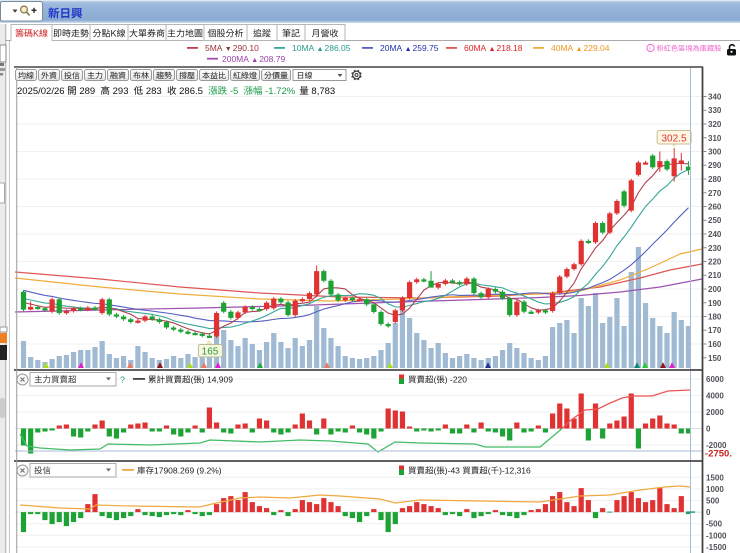 The width and height of the screenshot is (740, 553). Describe the element at coordinates (715, 477) in the screenshot. I see `svg-text: 1500` at that location.